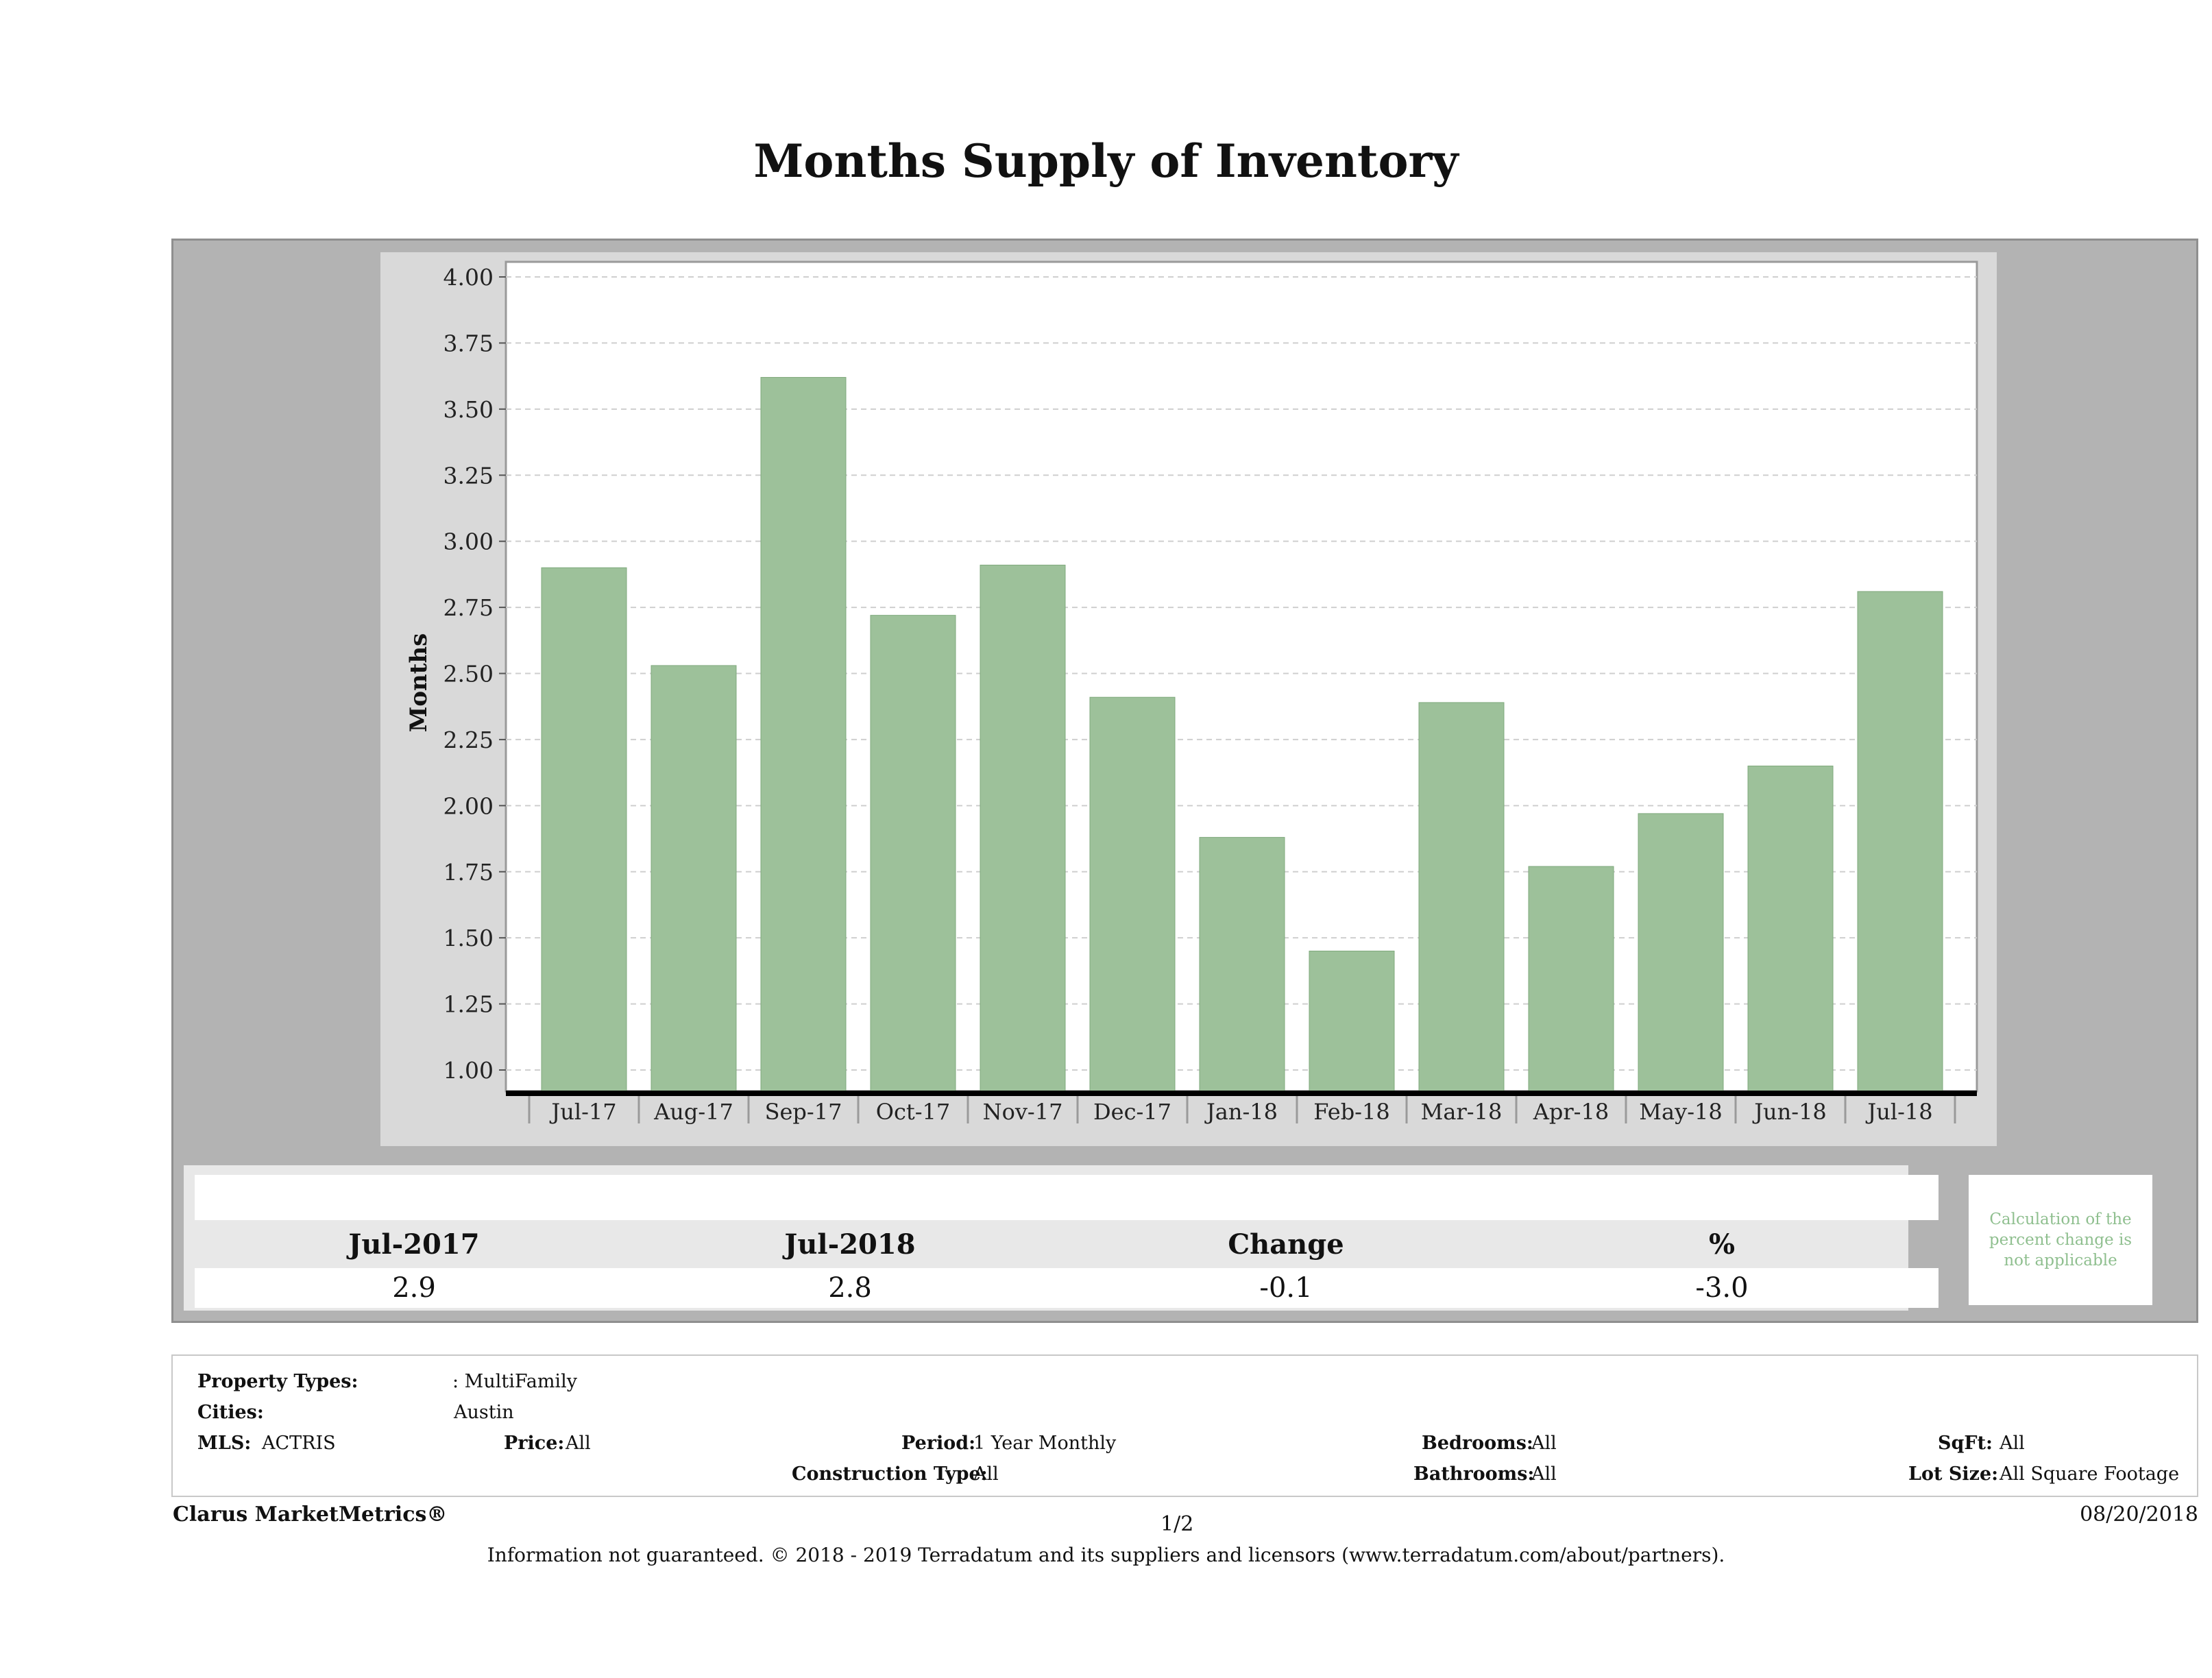 The image size is (2212, 1678). Describe the element at coordinates (469, 277) in the screenshot. I see `y-tick-label: 4.00` at that location.